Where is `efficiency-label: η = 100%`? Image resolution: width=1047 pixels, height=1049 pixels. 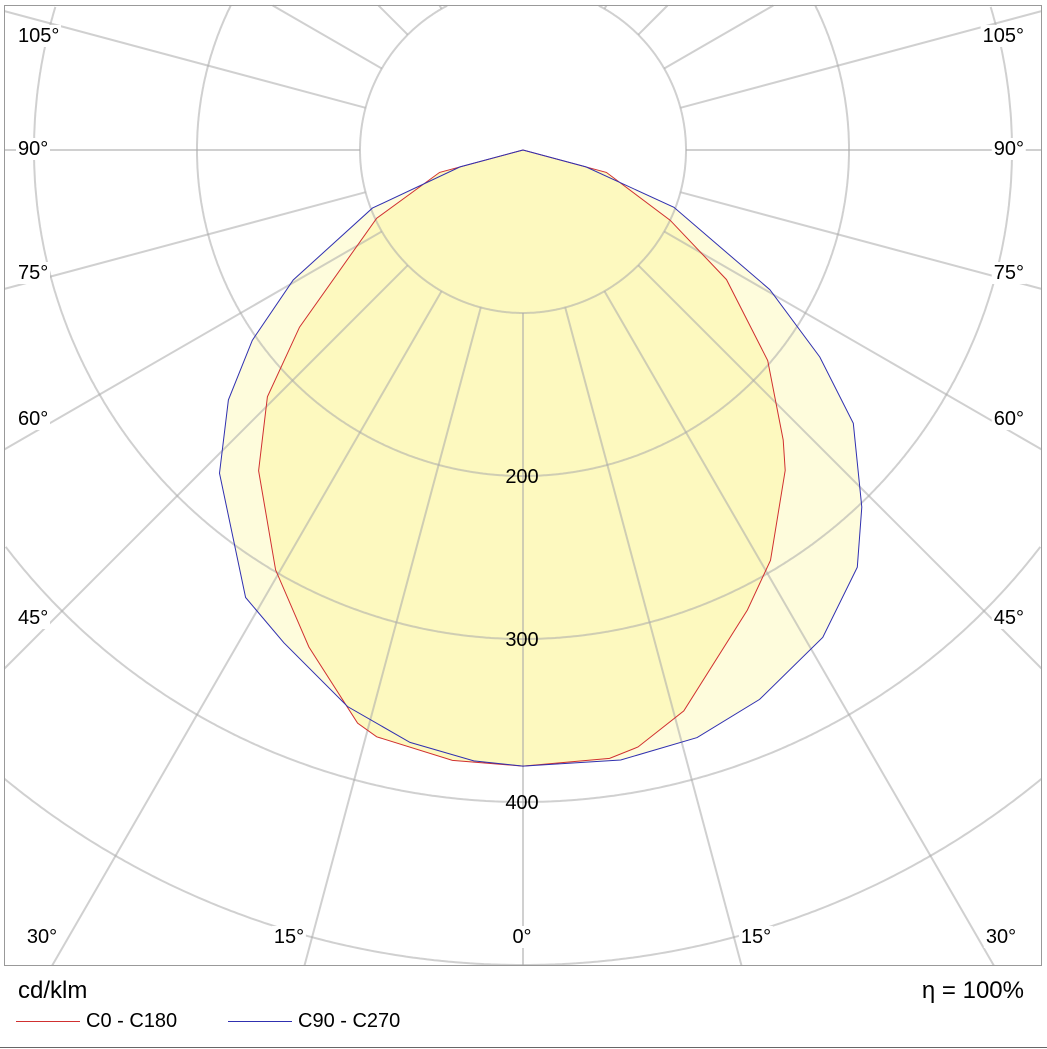 efficiency-label: η = 100% is located at coordinates (972, 990).